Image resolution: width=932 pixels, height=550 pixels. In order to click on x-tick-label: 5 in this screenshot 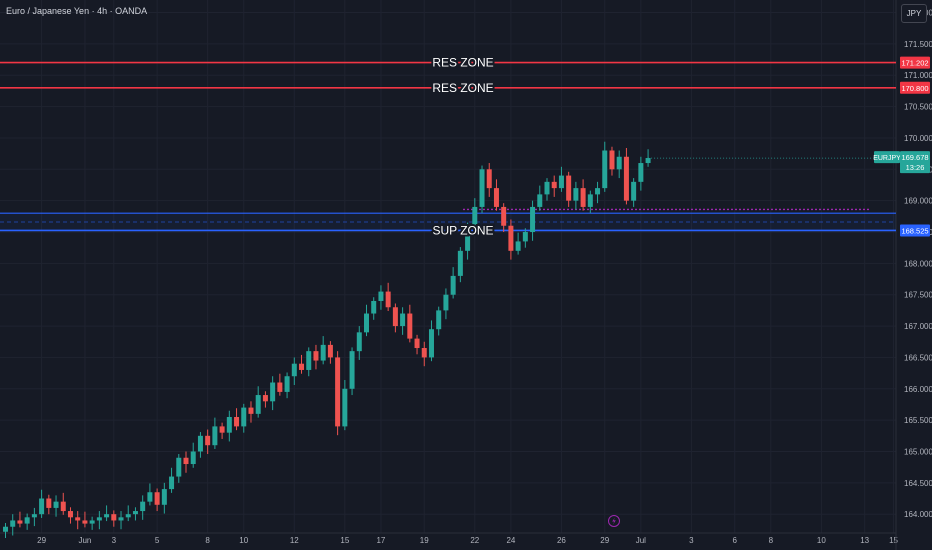, I will do `click(157, 540)`.